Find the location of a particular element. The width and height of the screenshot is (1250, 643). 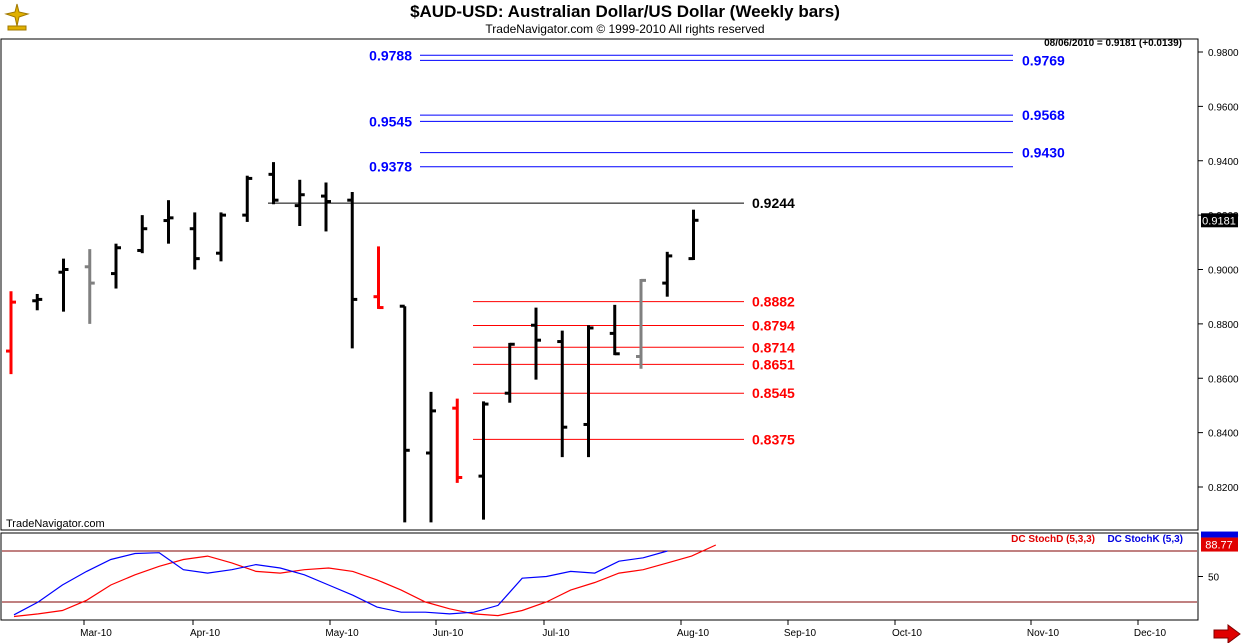

stoch-d-line is located at coordinates (365, 581).